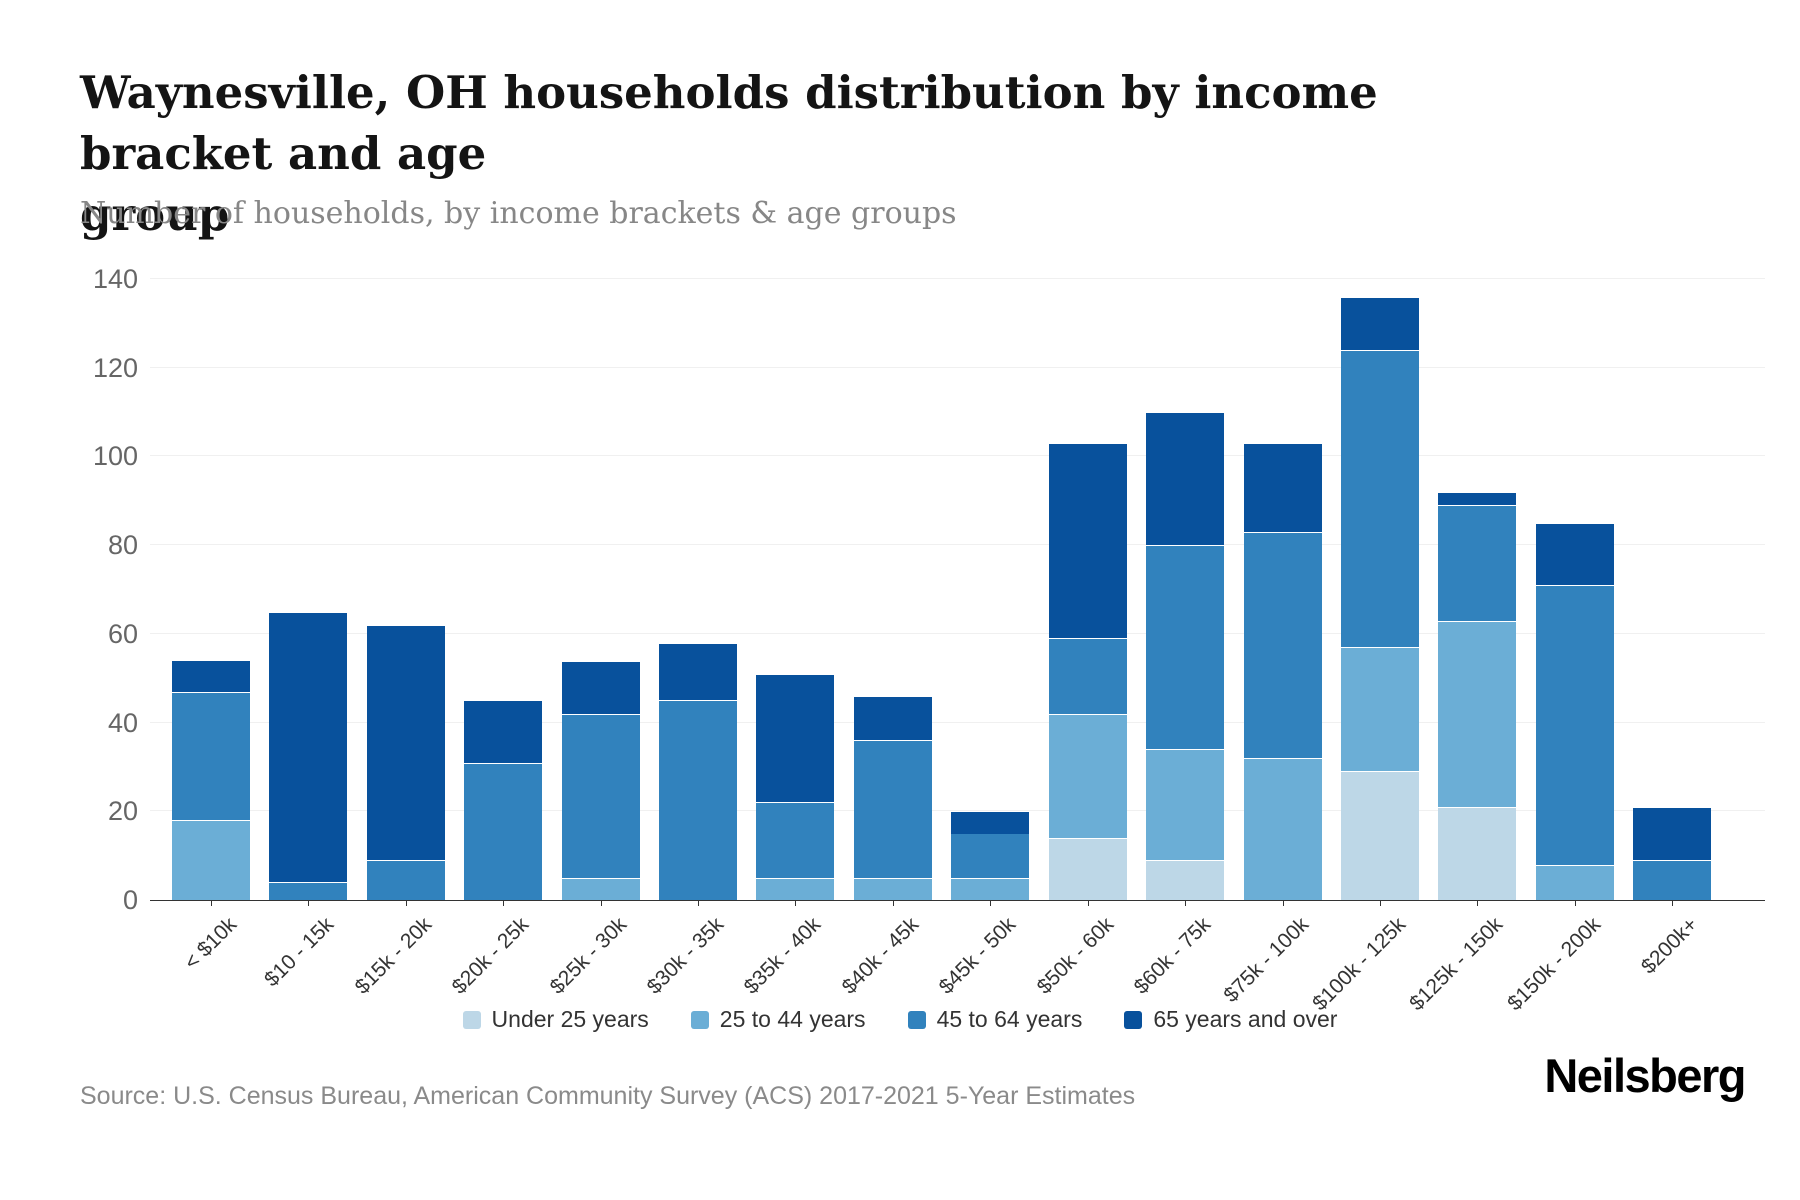  Describe the element at coordinates (1672, 589) in the screenshot. I see `bar-$200k+` at that location.